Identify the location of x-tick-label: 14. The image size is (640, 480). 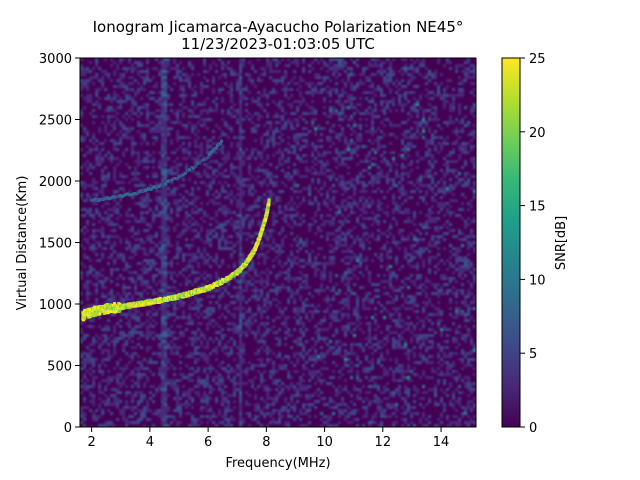
(441, 442).